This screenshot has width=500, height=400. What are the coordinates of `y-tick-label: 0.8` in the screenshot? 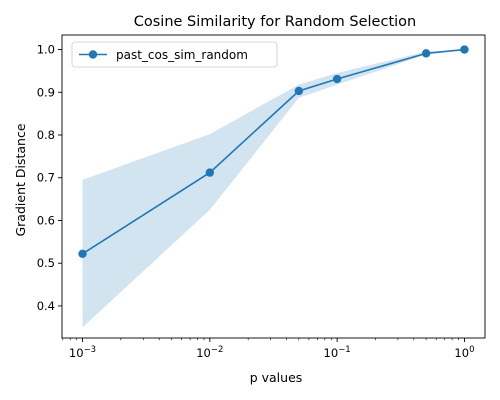 It's located at (46, 135).